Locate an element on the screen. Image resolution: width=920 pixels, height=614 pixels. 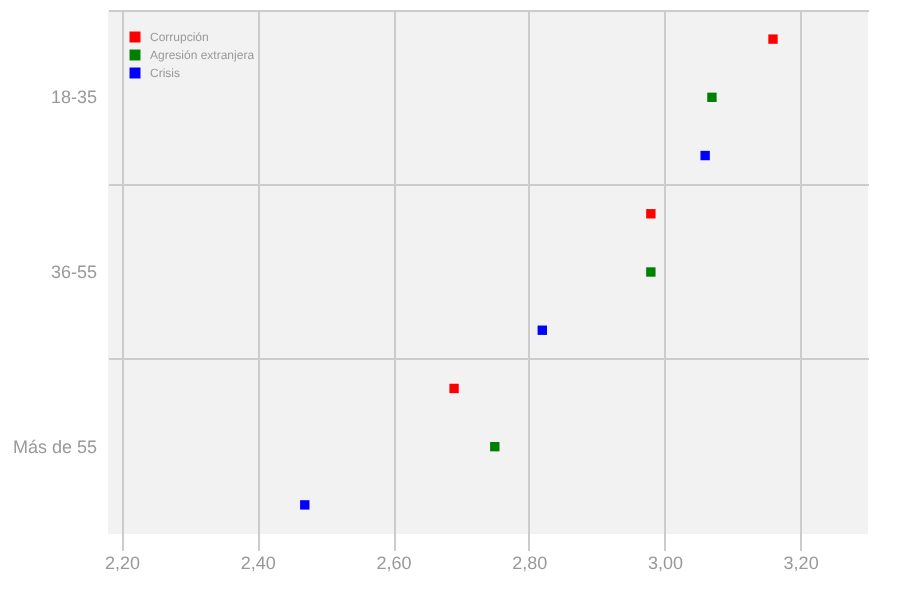
x-tick-label: 3,20 is located at coordinates (801, 563).